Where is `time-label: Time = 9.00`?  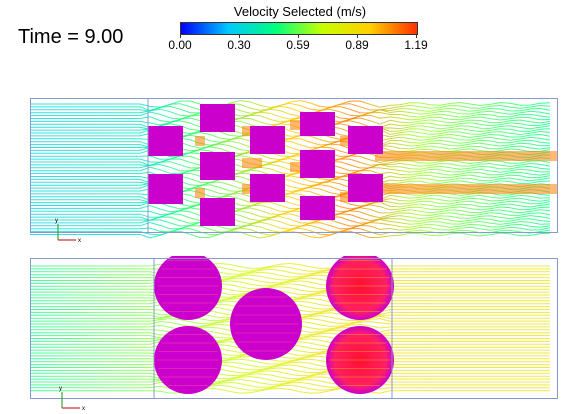
time-label: Time = 9.00 is located at coordinates (71, 37).